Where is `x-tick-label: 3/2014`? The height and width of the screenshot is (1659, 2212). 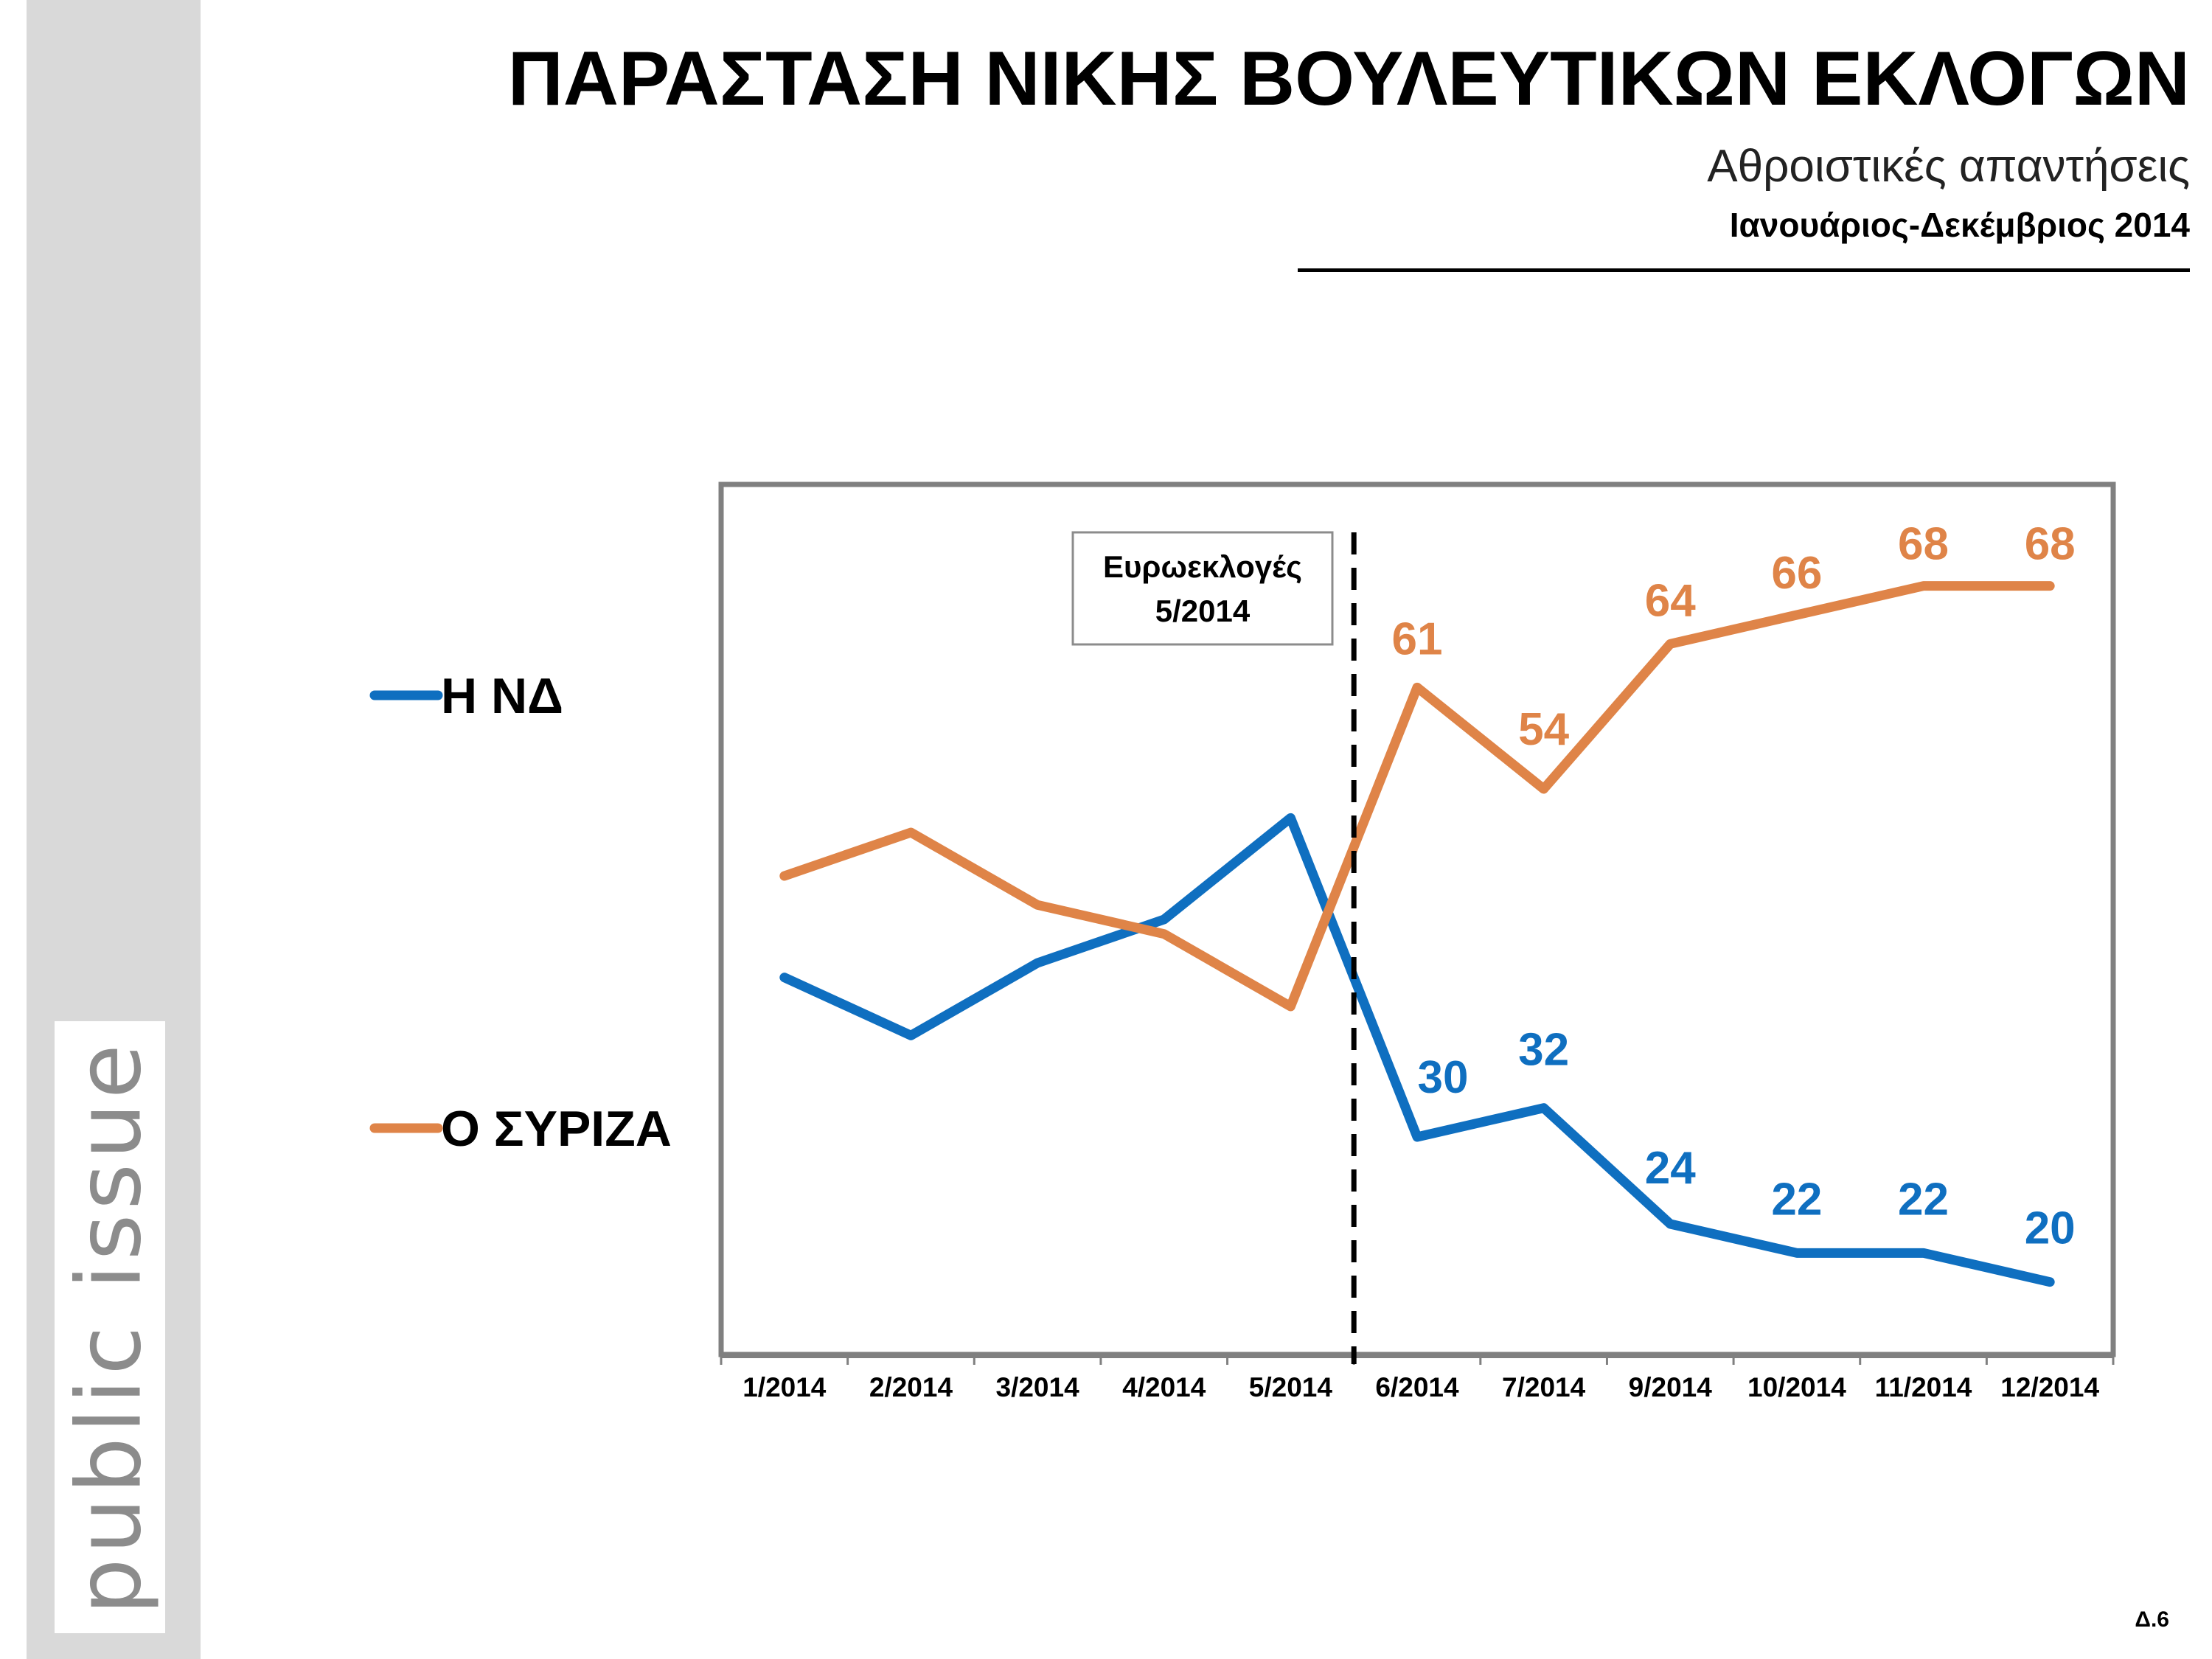
x-tick-label: 3/2014 is located at coordinates (1038, 1387).